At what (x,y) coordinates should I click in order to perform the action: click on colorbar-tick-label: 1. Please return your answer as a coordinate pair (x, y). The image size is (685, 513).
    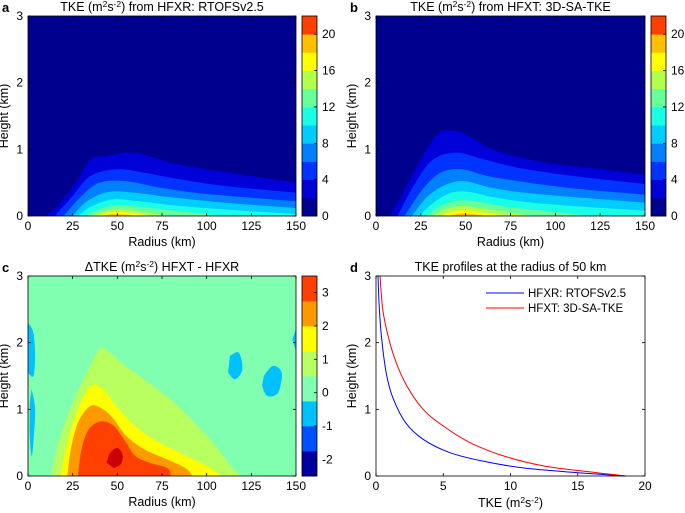
    Looking at the image, I should click on (325, 359).